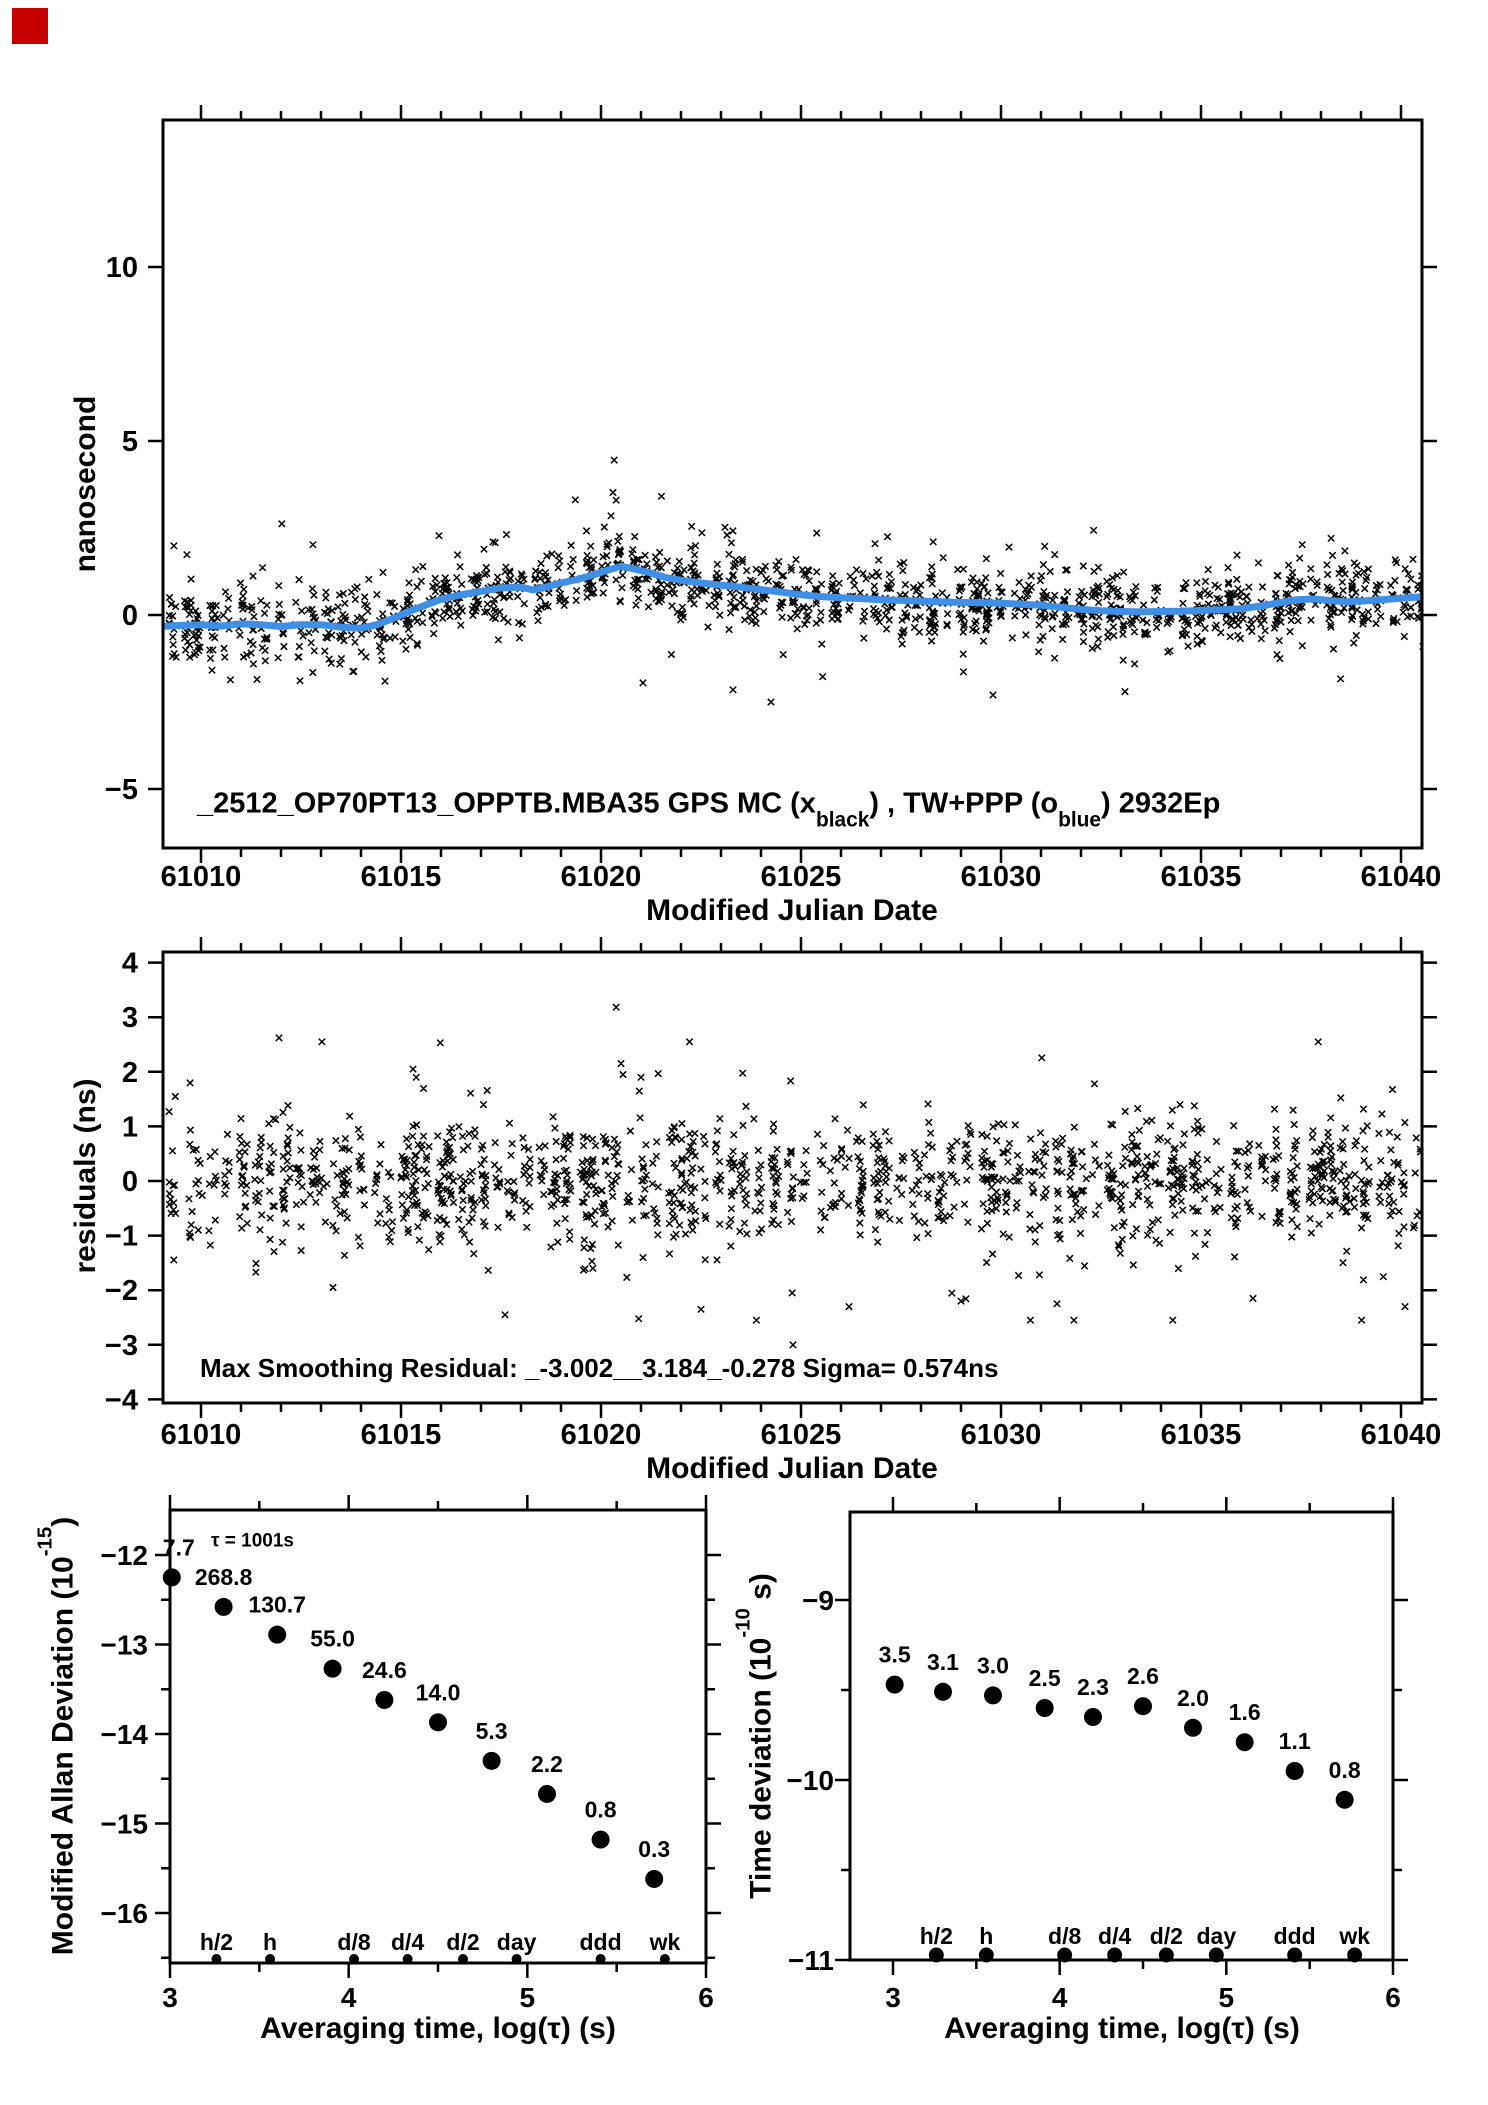 The image size is (1488, 2105). I want to click on tdev-value-label: 3.0, so click(993, 1665).